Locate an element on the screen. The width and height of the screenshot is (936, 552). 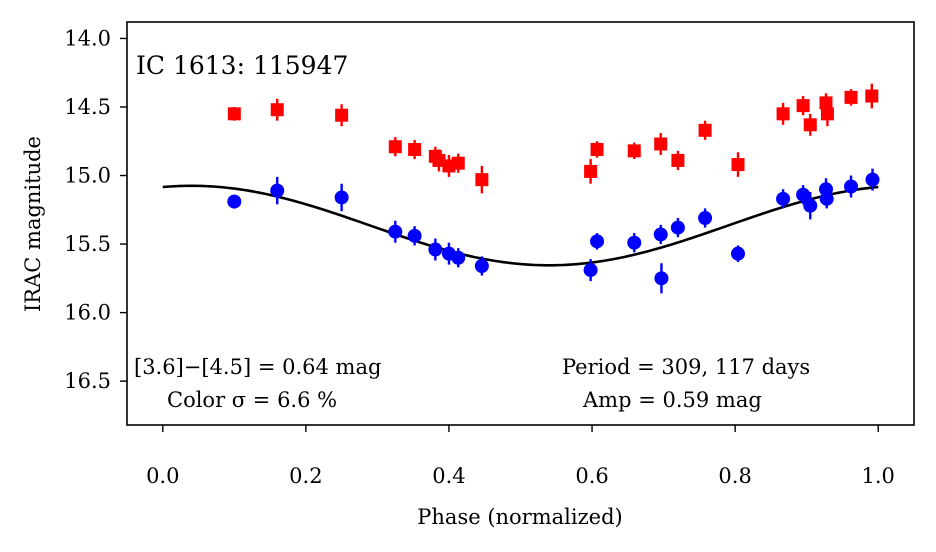
fit-curve-line is located at coordinates (520, 225).